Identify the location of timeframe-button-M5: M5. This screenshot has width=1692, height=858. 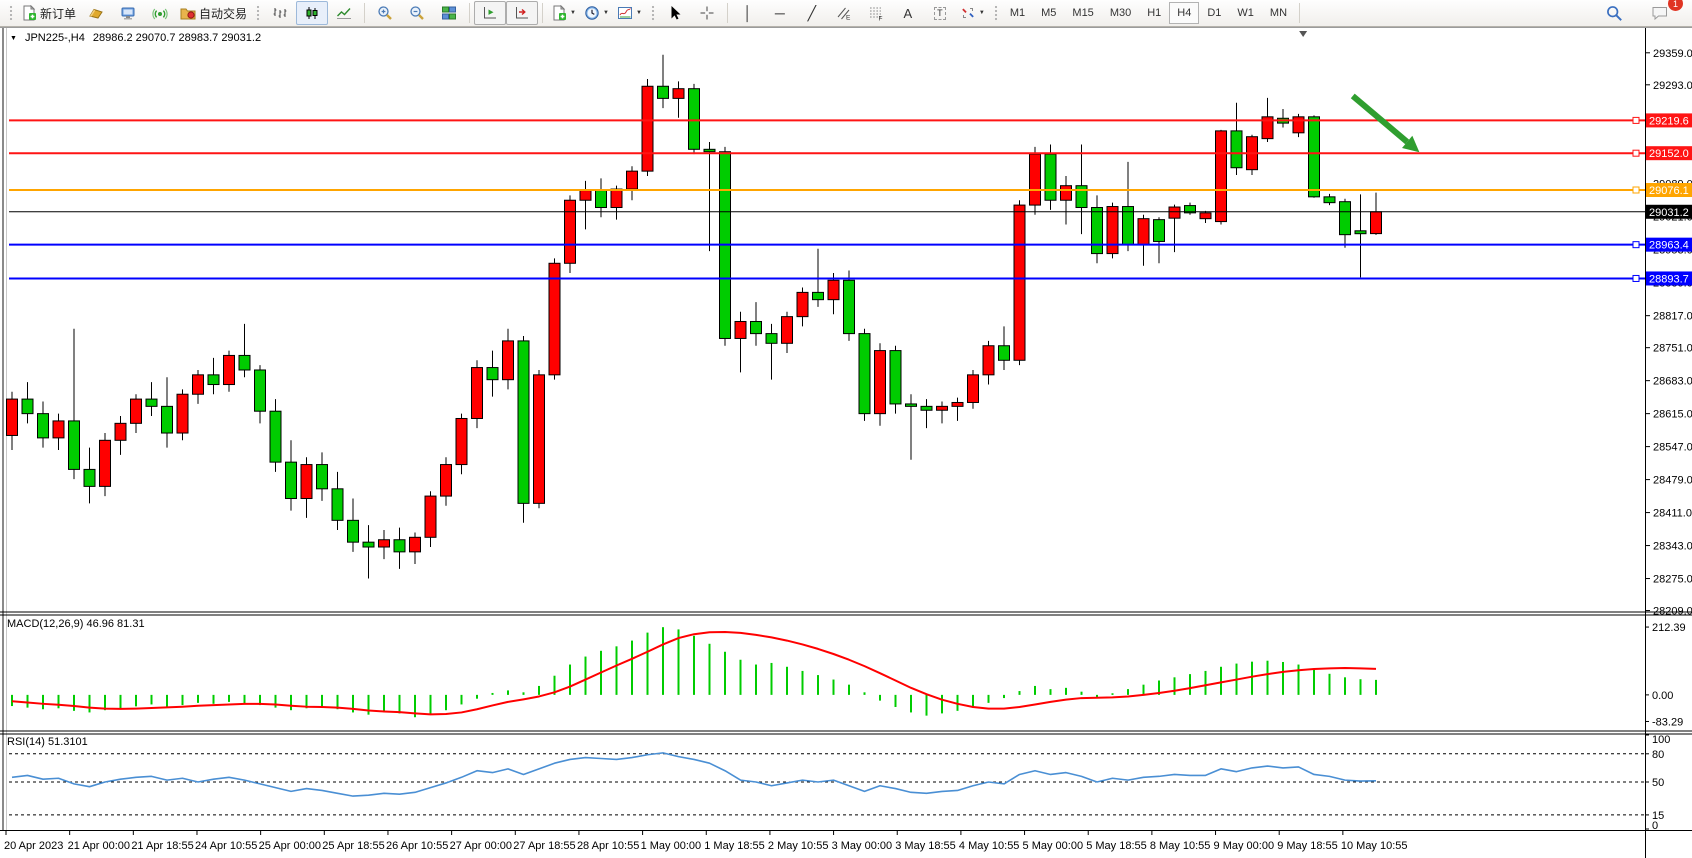
(1049, 13).